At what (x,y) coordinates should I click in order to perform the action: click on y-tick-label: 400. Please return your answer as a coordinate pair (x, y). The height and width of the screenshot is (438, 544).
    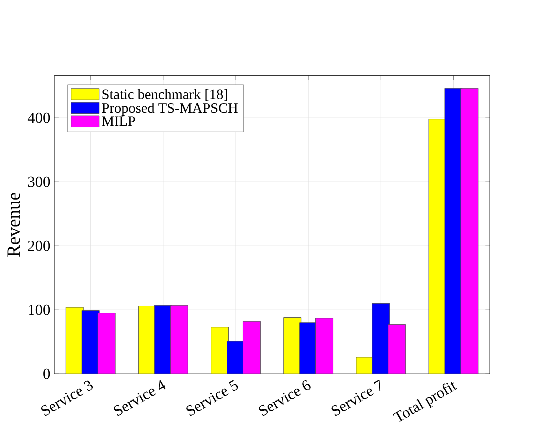
    Looking at the image, I should click on (39, 118).